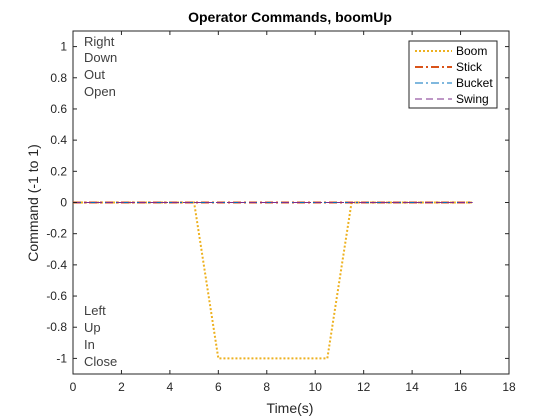 The height and width of the screenshot is (420, 560). I want to click on annotation-top-0: Right, so click(99, 41).